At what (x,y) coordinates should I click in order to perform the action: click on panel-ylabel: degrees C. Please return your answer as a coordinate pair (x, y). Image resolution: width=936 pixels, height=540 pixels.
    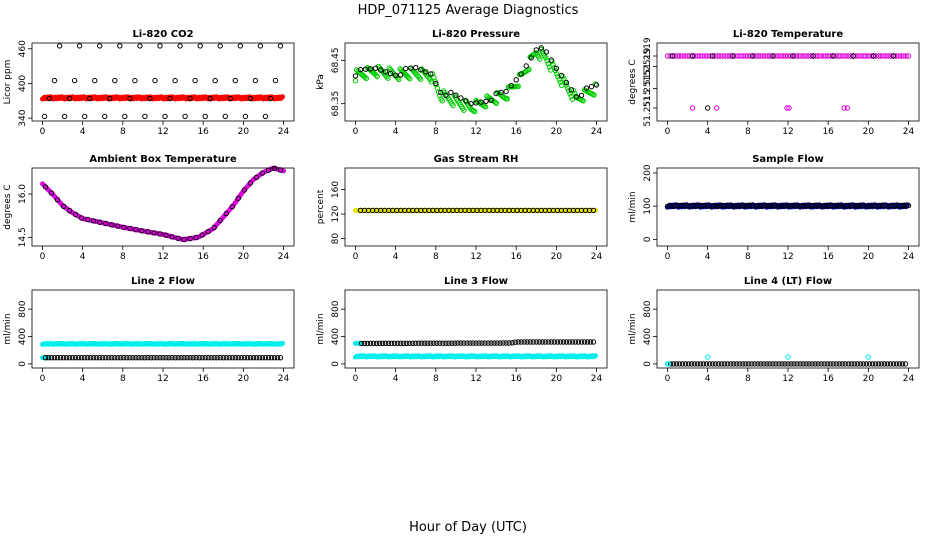
    Looking at the image, I should click on (8, 206).